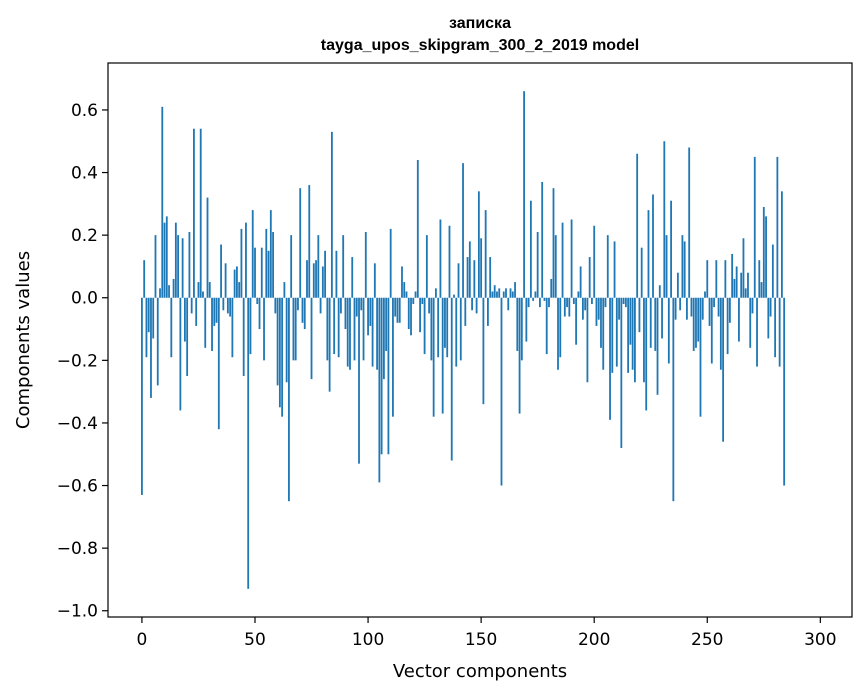 This screenshot has width=867, height=696. I want to click on x-tick-label: 250, so click(707, 640).